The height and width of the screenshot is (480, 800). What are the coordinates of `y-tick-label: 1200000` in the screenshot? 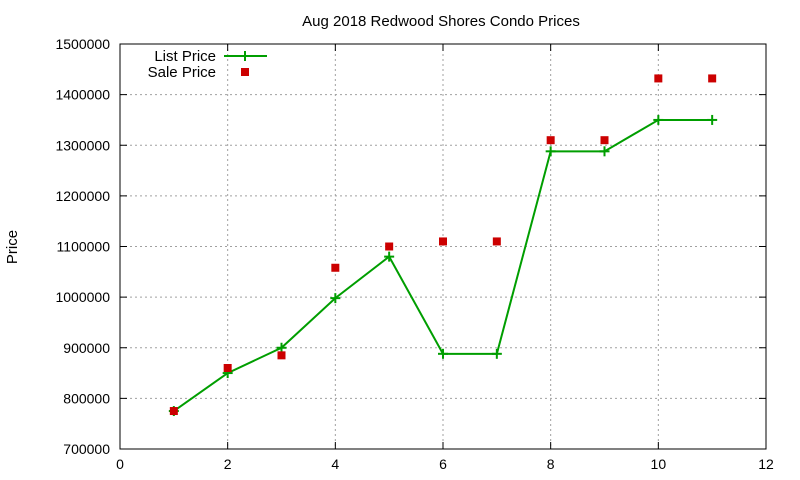 It's located at (82, 196).